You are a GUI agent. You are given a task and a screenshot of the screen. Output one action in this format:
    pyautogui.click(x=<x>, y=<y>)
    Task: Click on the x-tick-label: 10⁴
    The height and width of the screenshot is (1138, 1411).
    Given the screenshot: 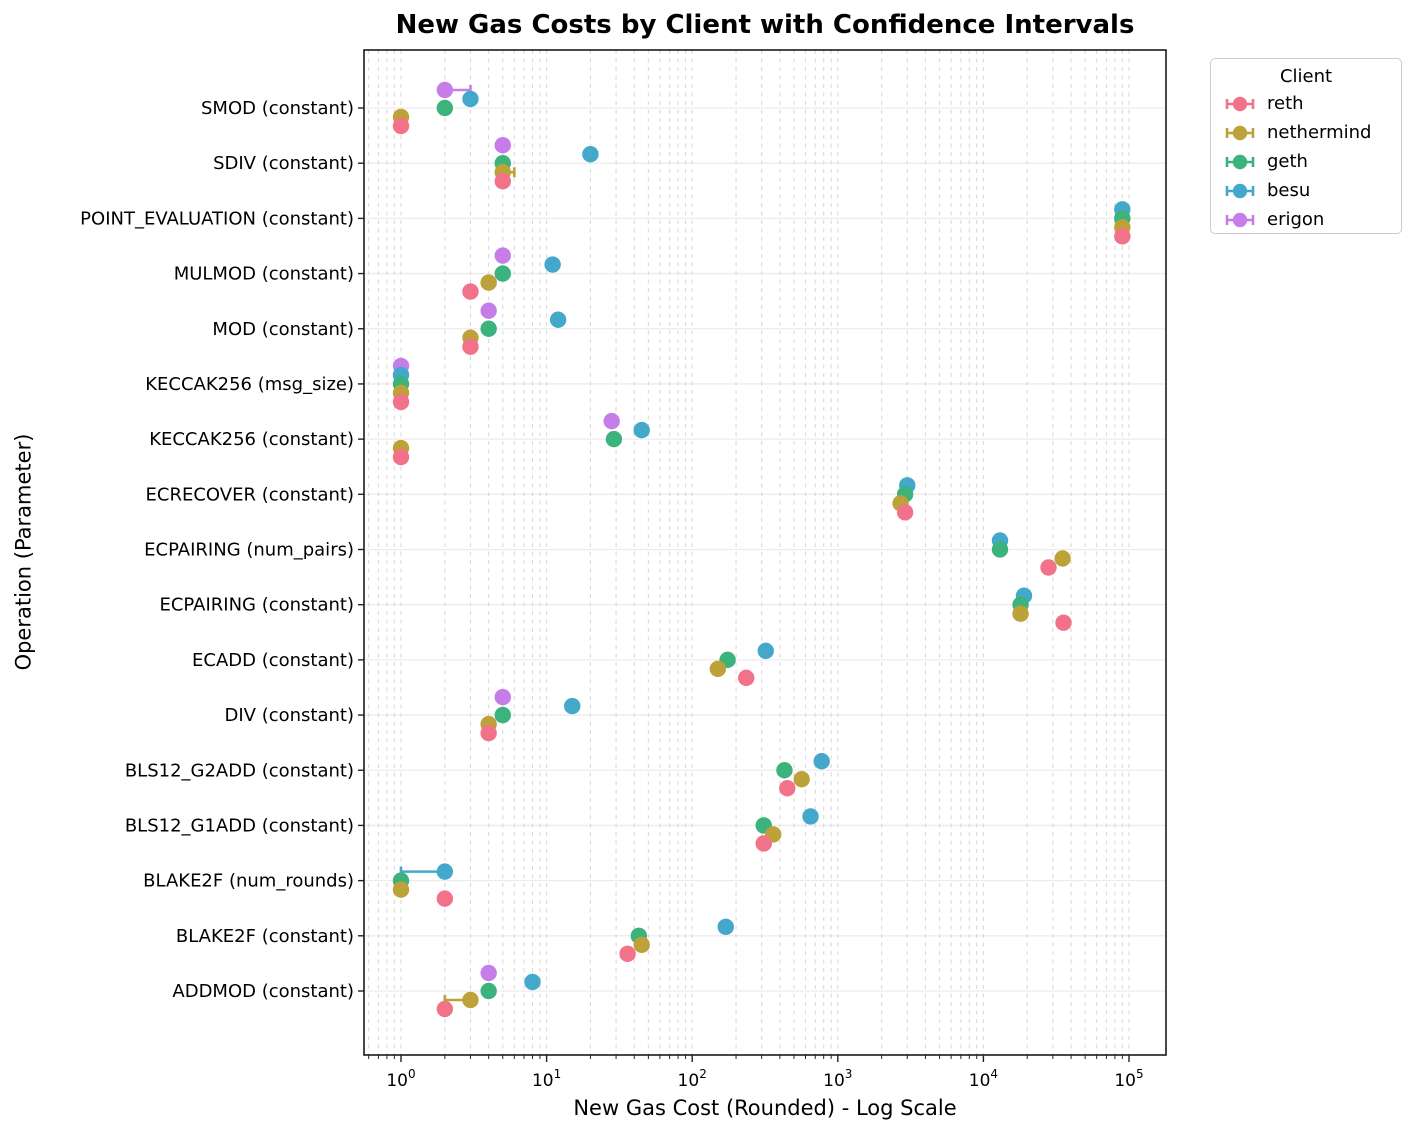 What is the action you would take?
    pyautogui.click(x=983, y=1079)
    